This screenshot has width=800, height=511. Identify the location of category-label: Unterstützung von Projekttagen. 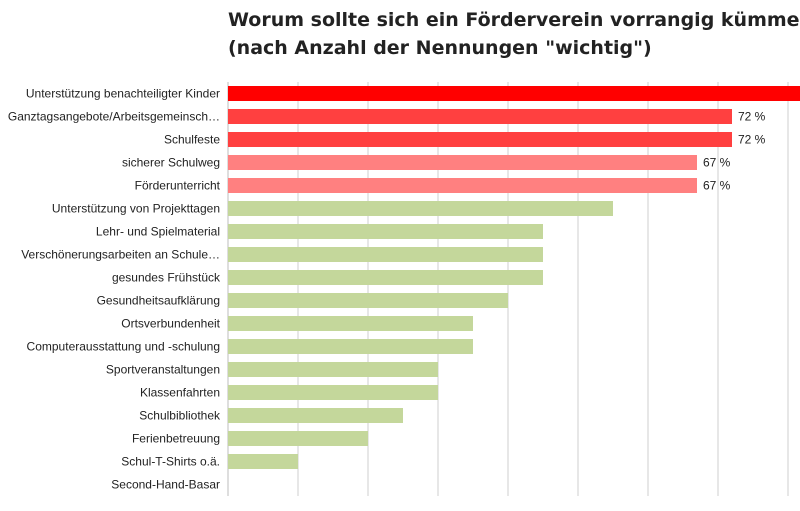
(136, 209).